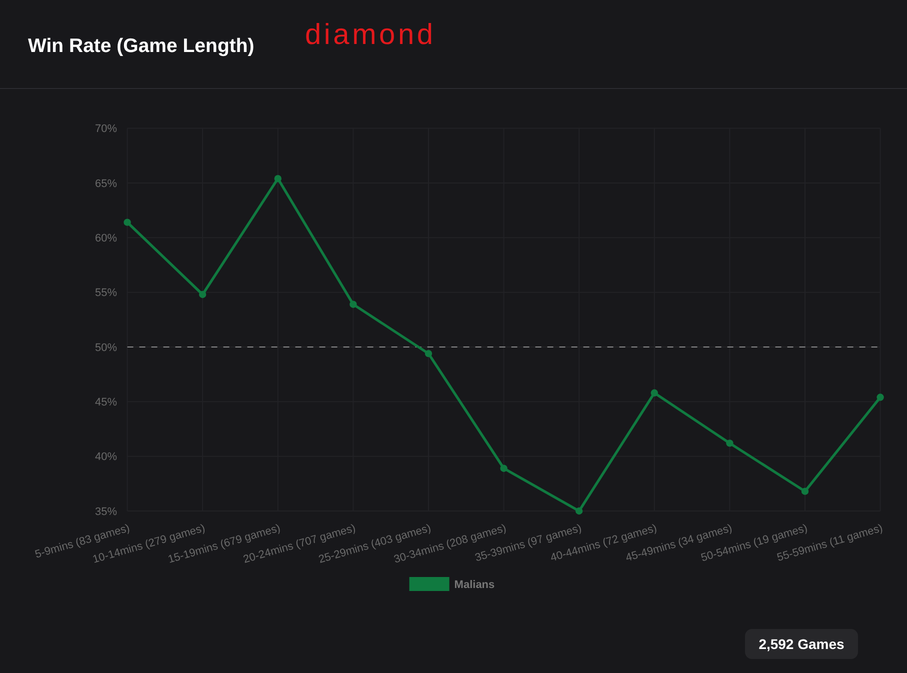 This screenshot has height=673, width=907. I want to click on y-tick-label: 45%, so click(106, 402).